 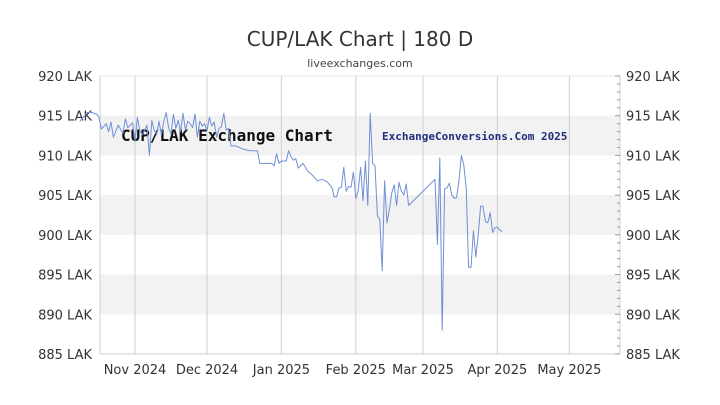 What do you see at coordinates (423, 370) in the screenshot?
I see `x-tick-label: Mar 2025` at bounding box center [423, 370].